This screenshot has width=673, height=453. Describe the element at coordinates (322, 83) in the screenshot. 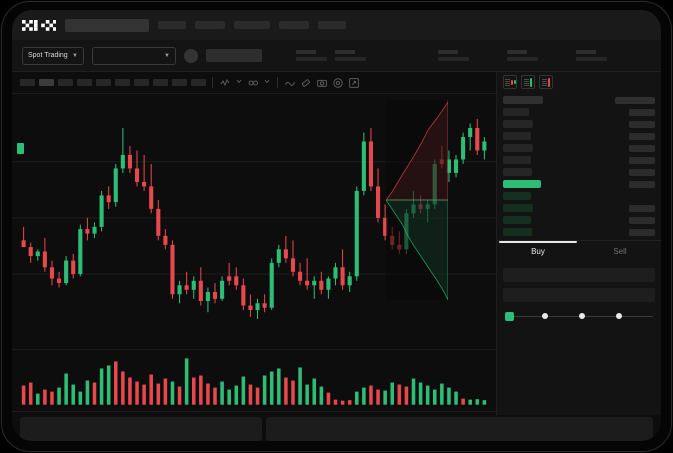

I see `camera-icon` at that location.